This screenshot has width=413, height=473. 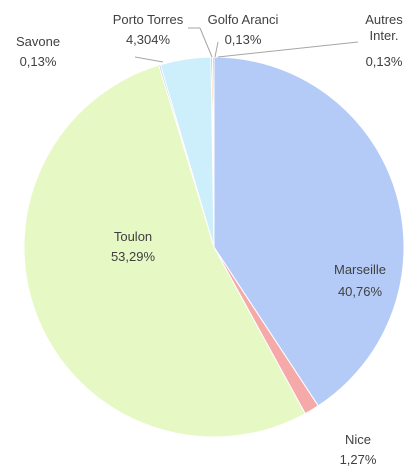 What do you see at coordinates (148, 39) in the screenshot?
I see `slice-value-label: 4,304%` at bounding box center [148, 39].